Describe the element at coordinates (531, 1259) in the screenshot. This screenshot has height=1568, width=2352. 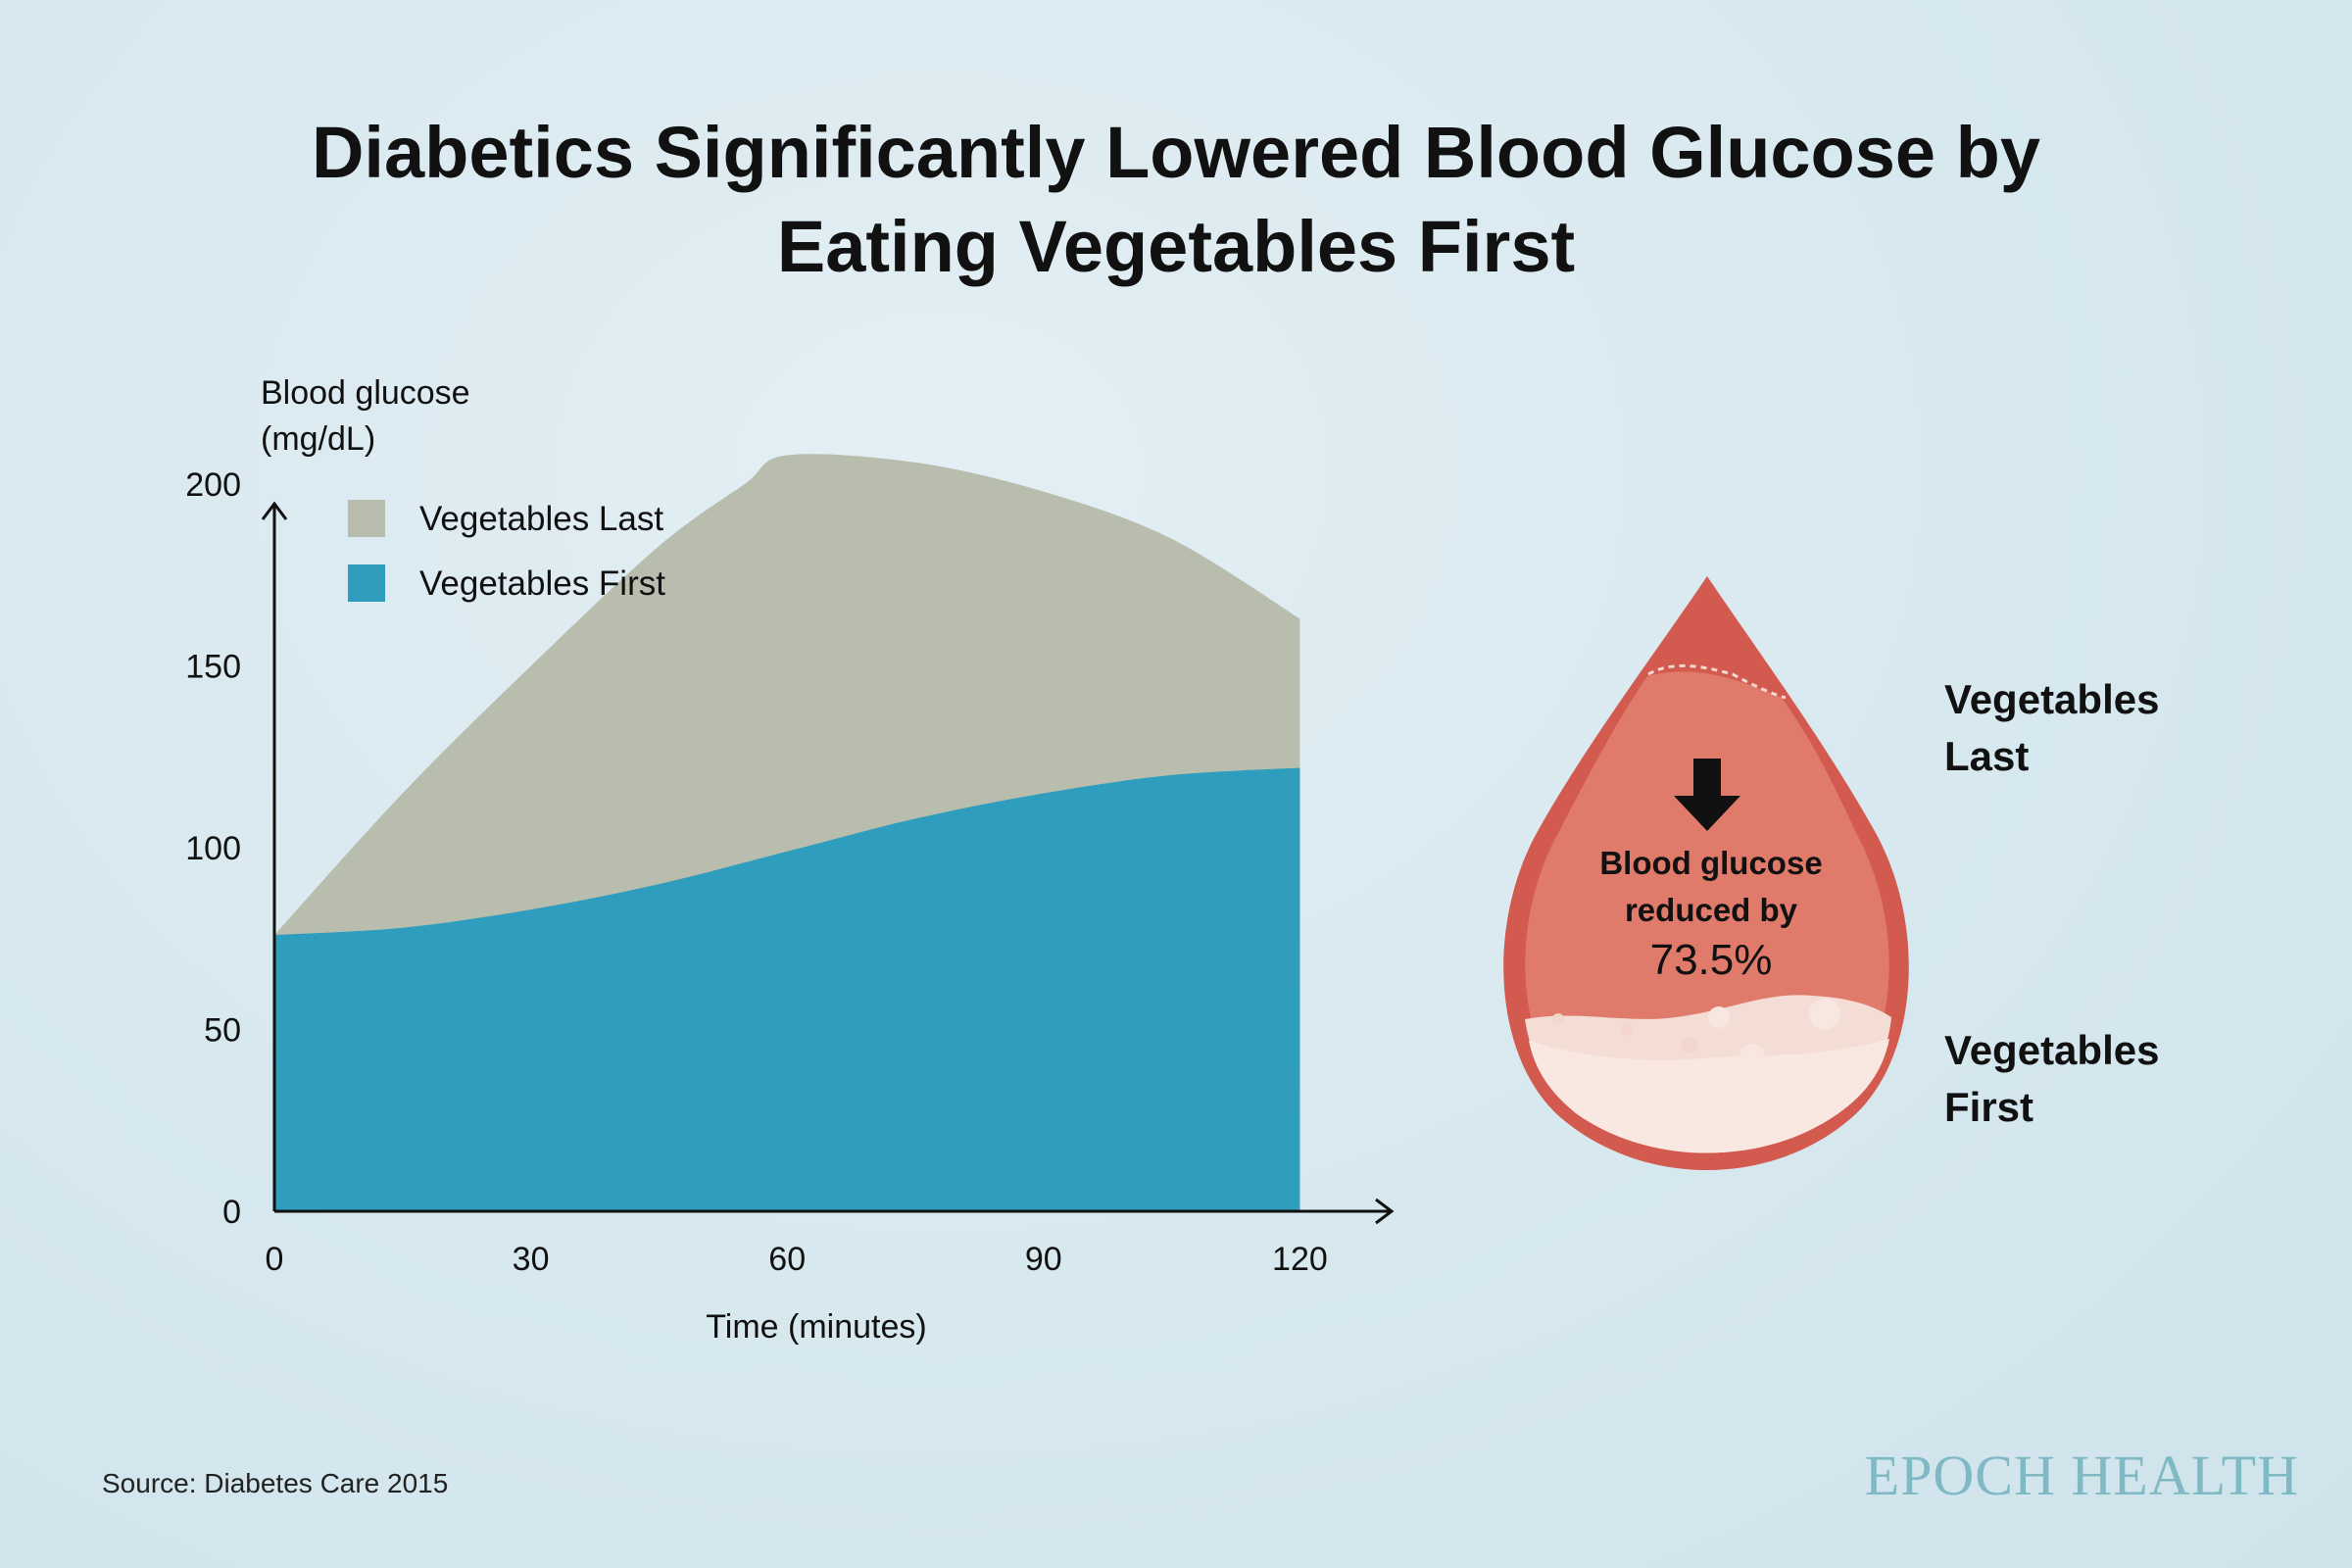
I see `x-tick-label: 30` at that location.